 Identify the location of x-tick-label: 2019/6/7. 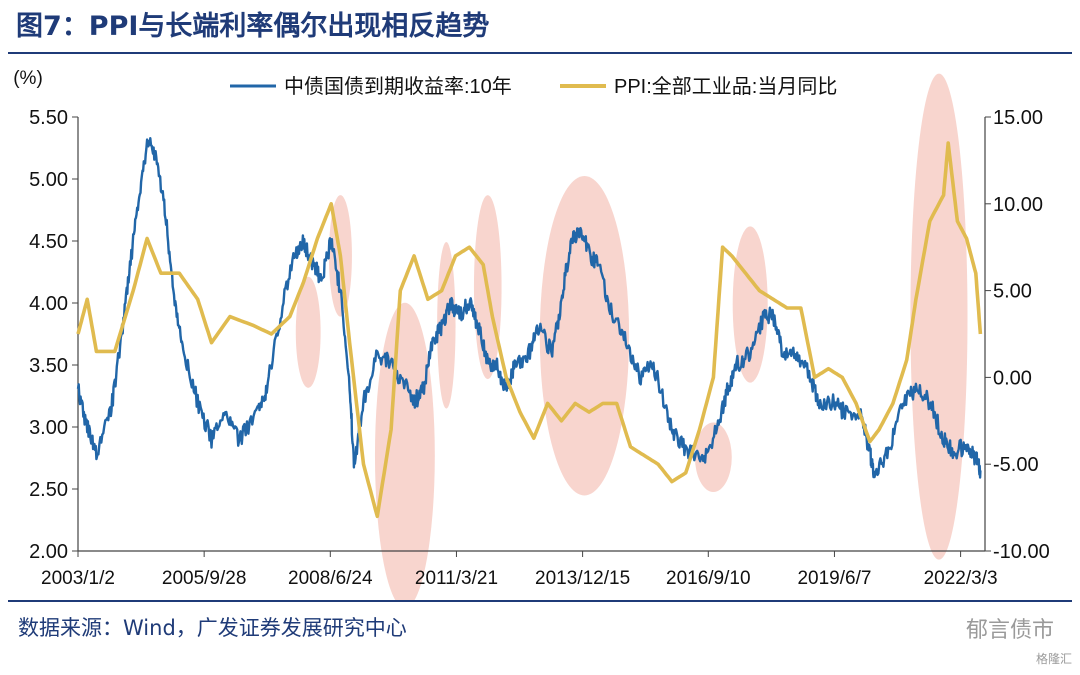
(834, 578).